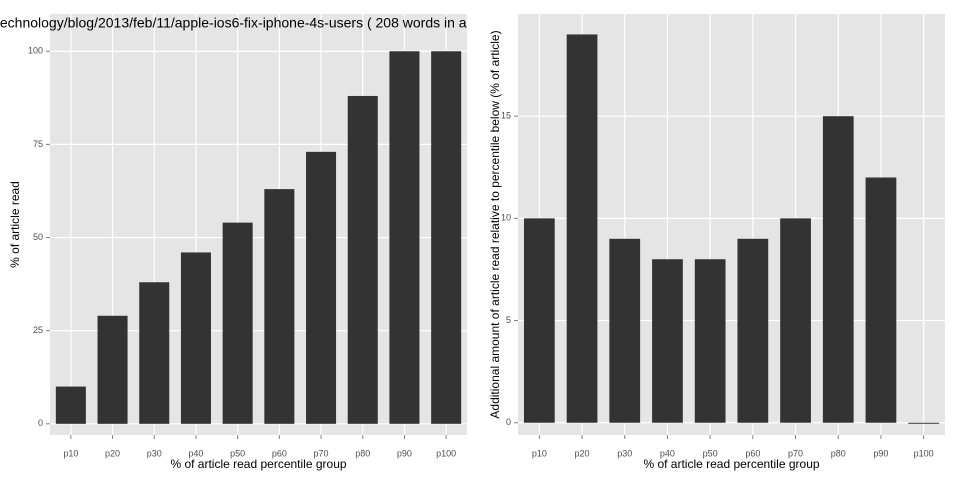  What do you see at coordinates (38, 237) in the screenshot?
I see `y-tick-label: 50` at bounding box center [38, 237].